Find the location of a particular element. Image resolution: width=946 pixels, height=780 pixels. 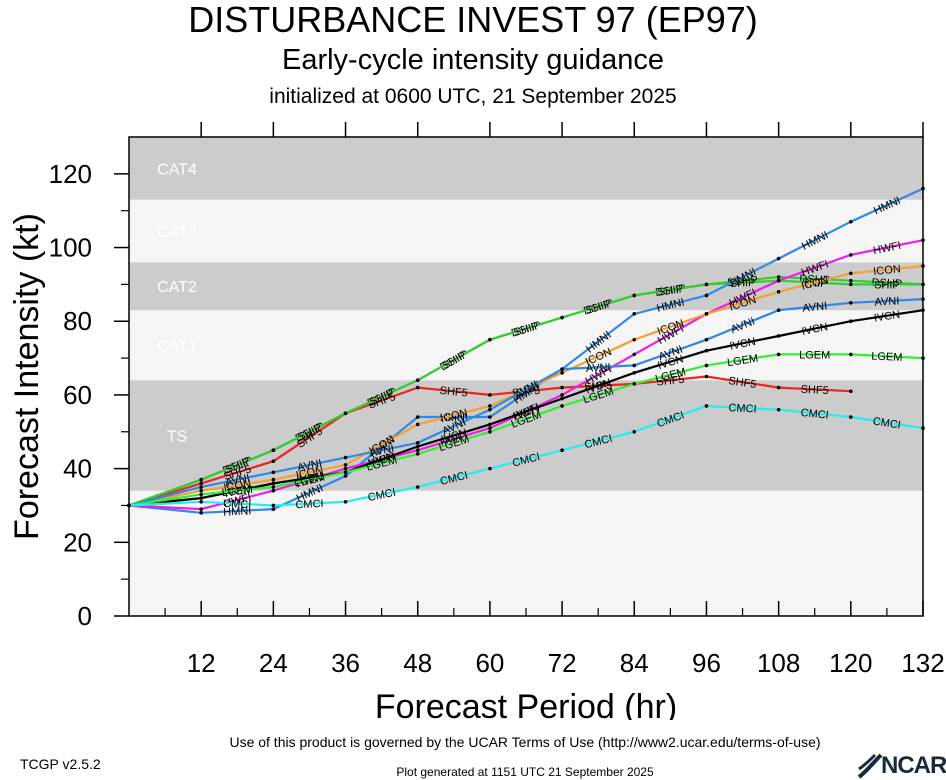

x-tick-label: 12 is located at coordinates (201, 663).